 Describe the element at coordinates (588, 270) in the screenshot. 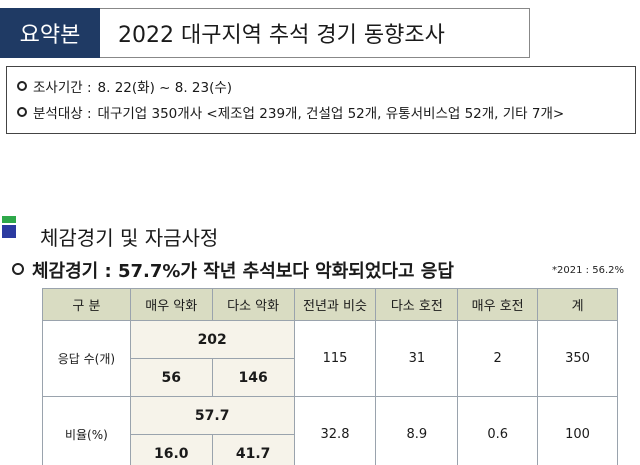

I see `comparison-footnote: *2021 : 56.2%` at that location.